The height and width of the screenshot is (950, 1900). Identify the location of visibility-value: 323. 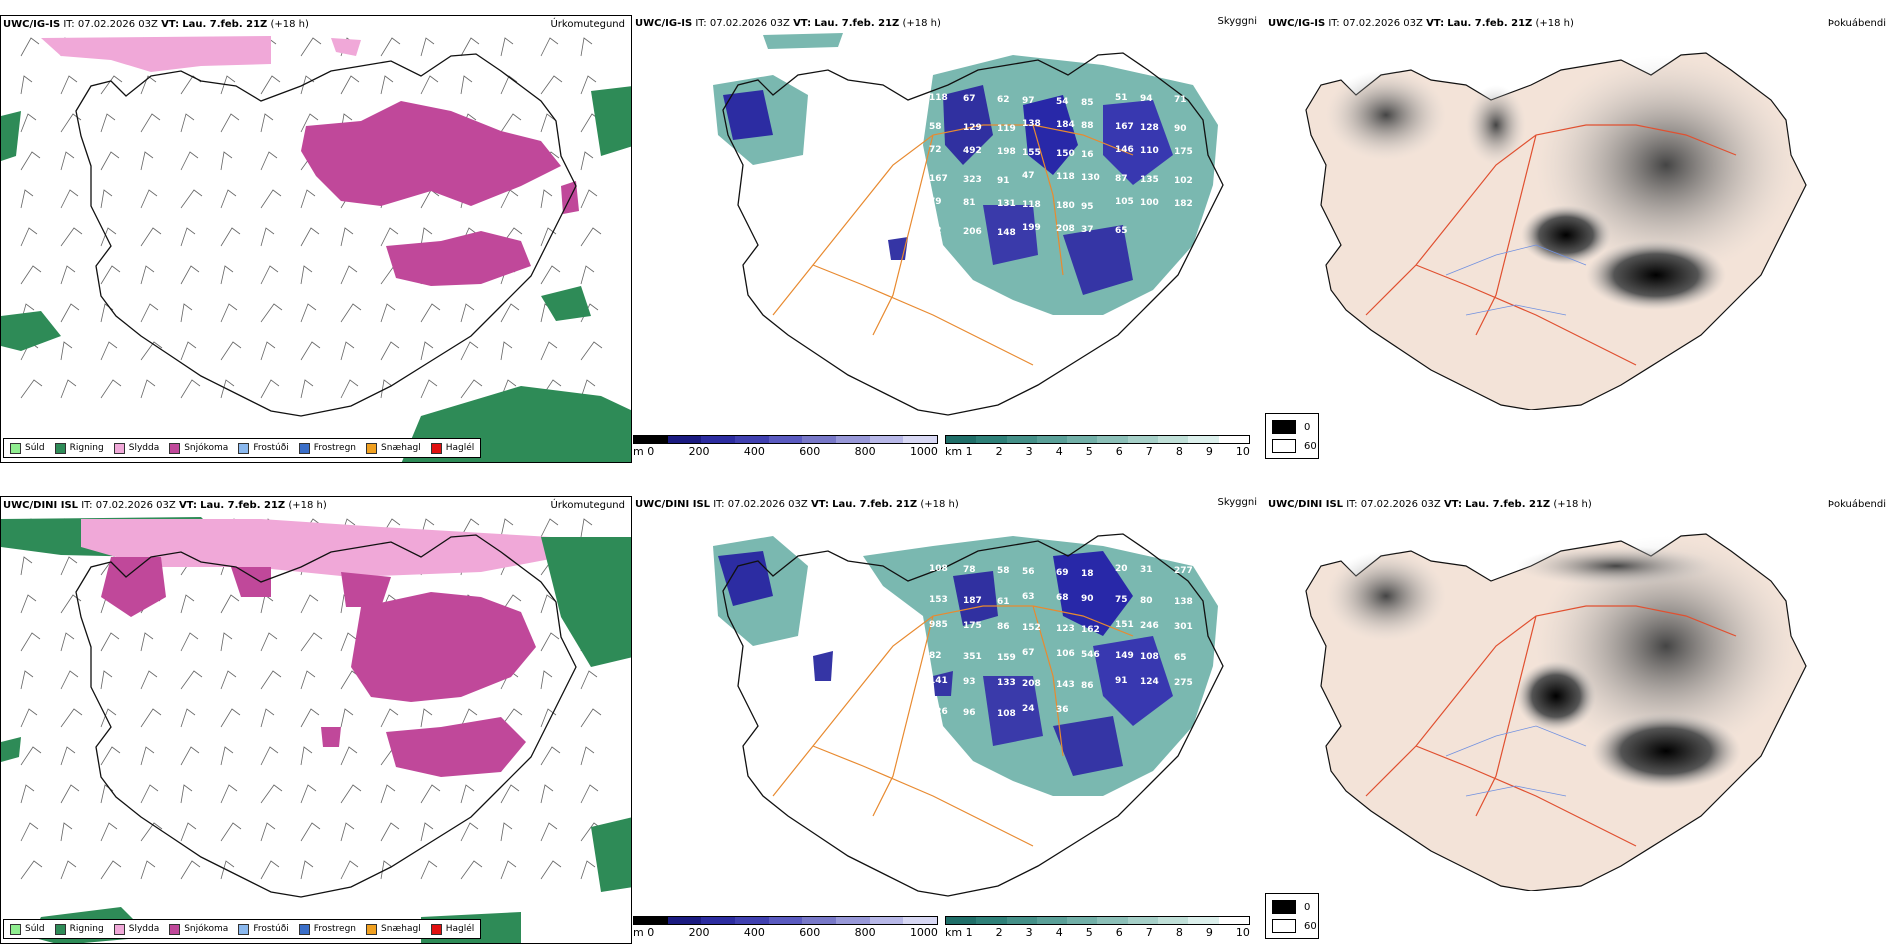
(972, 180).